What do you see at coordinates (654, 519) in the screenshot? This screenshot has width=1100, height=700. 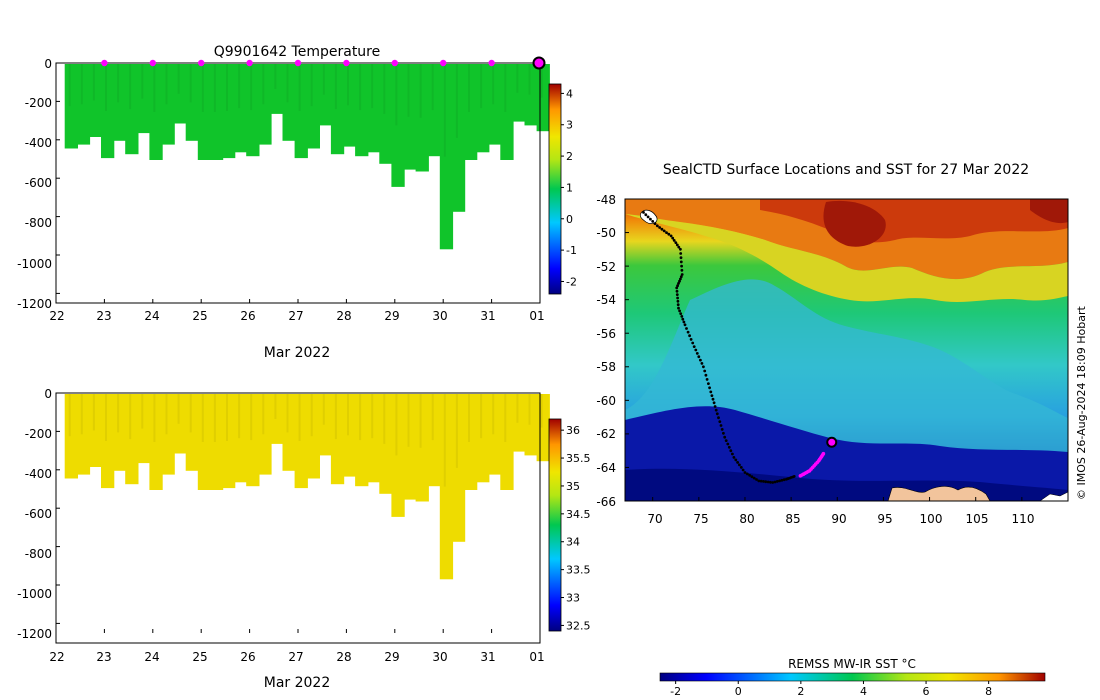 I see `lon-tick-label: 70` at bounding box center [654, 519].